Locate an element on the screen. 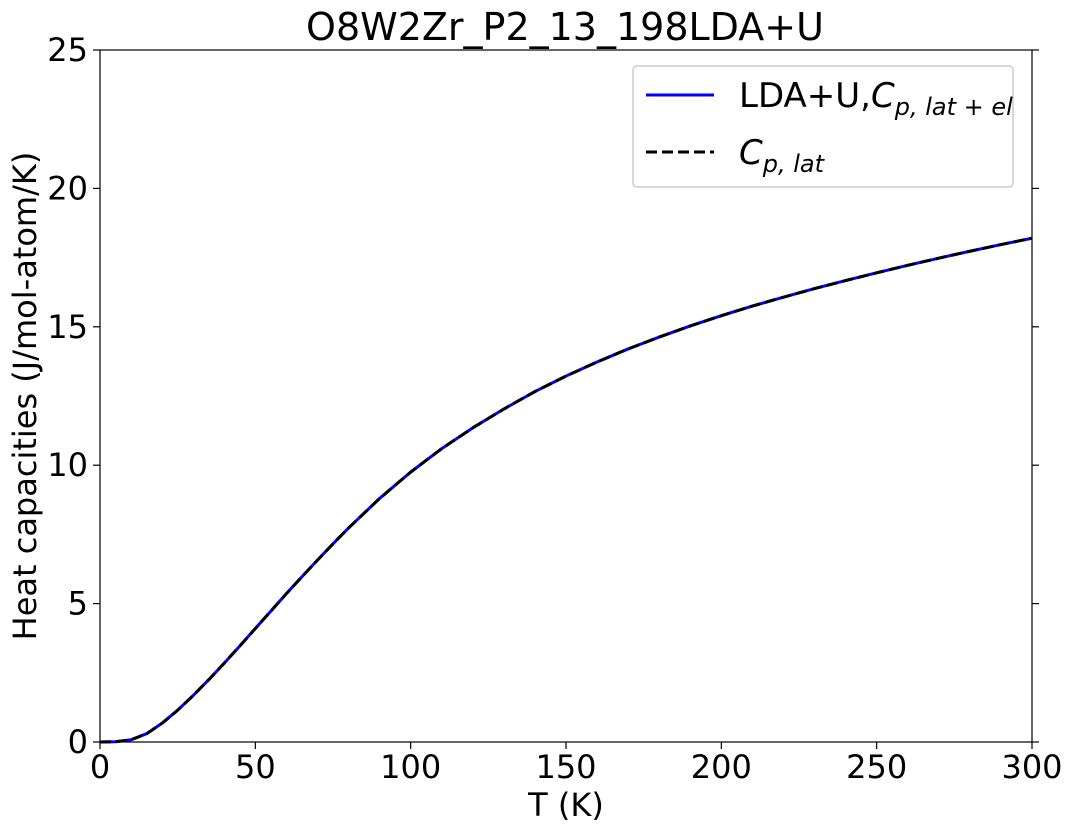 Image resolution: width=1072 pixels, height=833 pixels. x-tick-label: 300 is located at coordinates (1031, 767).